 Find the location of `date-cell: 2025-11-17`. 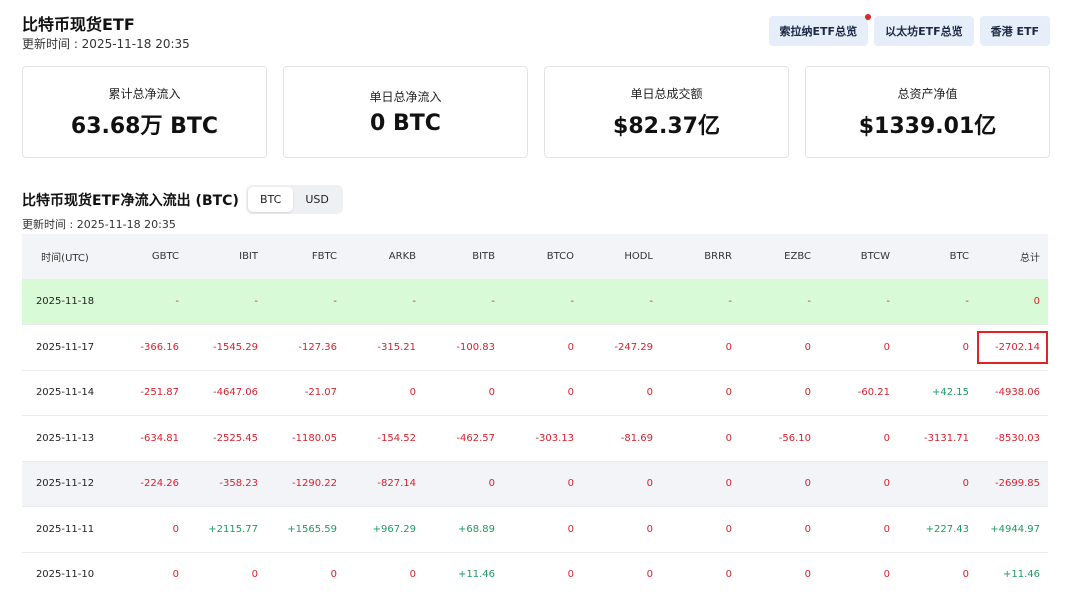

date-cell: 2025-11-17 is located at coordinates (65, 347).